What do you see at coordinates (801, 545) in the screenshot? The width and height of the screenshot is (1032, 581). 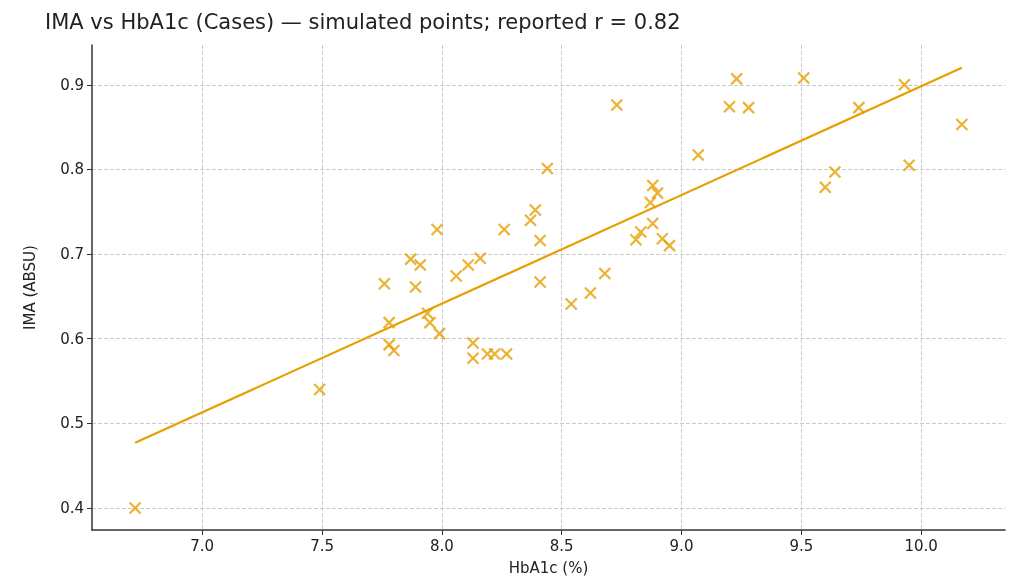 I see `x-tick-label: 9.5` at bounding box center [801, 545].